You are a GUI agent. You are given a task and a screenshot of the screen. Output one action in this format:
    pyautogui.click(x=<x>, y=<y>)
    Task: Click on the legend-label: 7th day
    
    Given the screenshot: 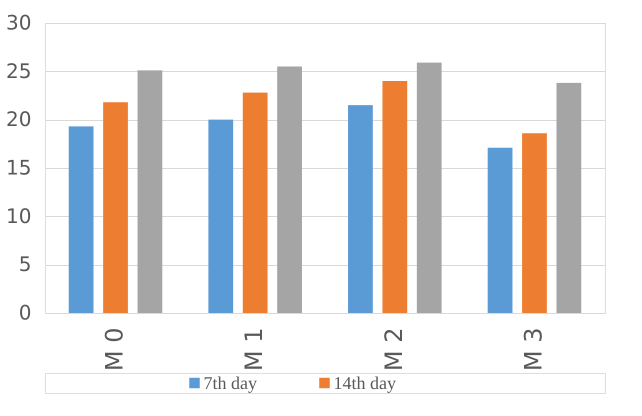 What is the action you would take?
    pyautogui.click(x=230, y=383)
    